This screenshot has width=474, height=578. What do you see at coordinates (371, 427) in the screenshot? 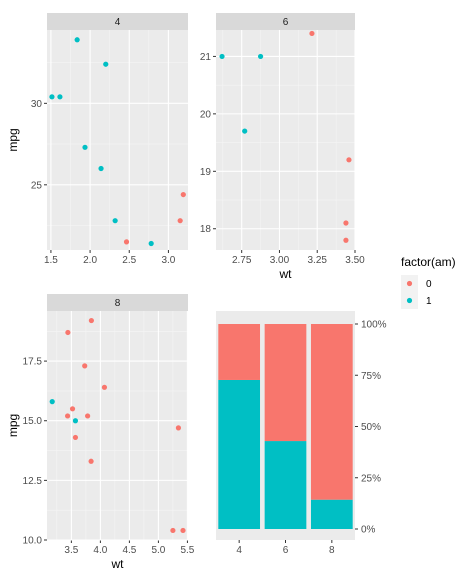
I see `y-tick-label: 50%` at bounding box center [371, 427].